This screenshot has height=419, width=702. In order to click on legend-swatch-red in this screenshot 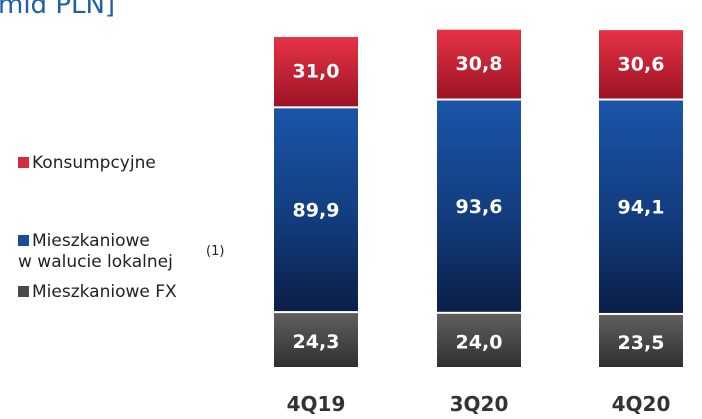, I will do `click(23, 162)`.